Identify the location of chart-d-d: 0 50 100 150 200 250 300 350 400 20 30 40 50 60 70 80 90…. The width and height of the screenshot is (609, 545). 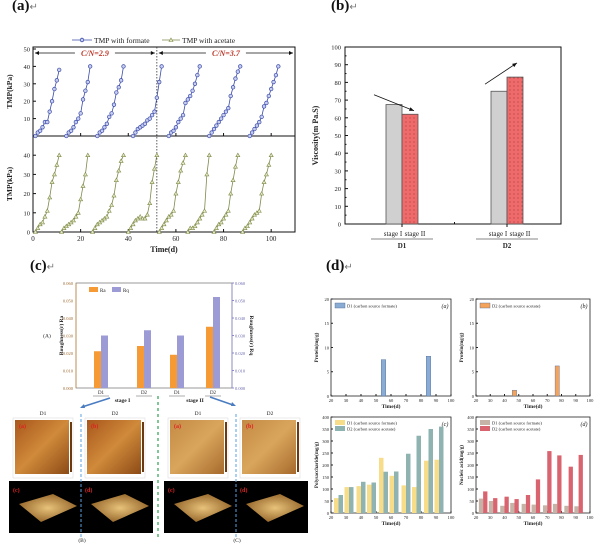
(527, 471).